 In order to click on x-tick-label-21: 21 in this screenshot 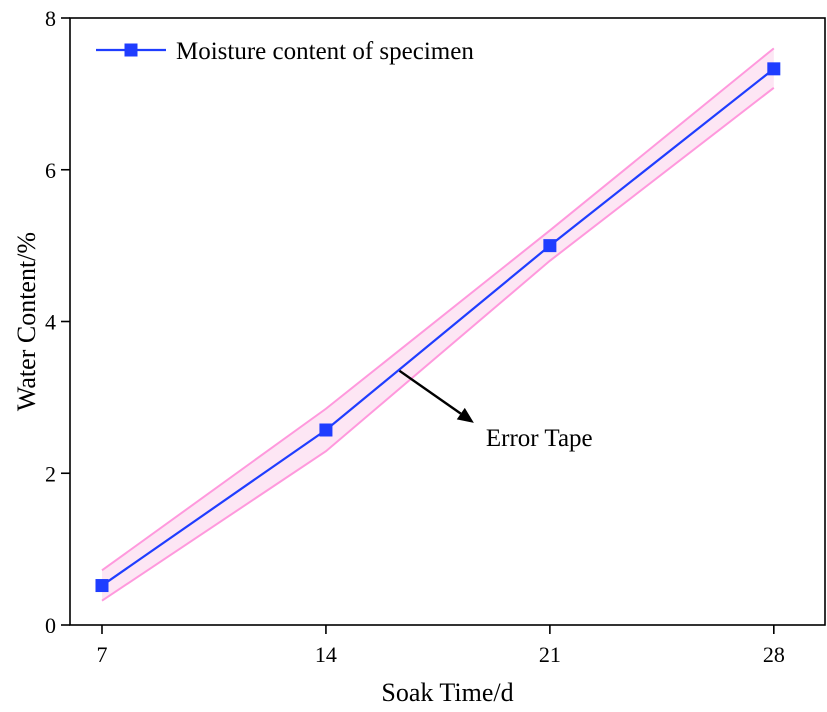, I will do `click(550, 654)`.